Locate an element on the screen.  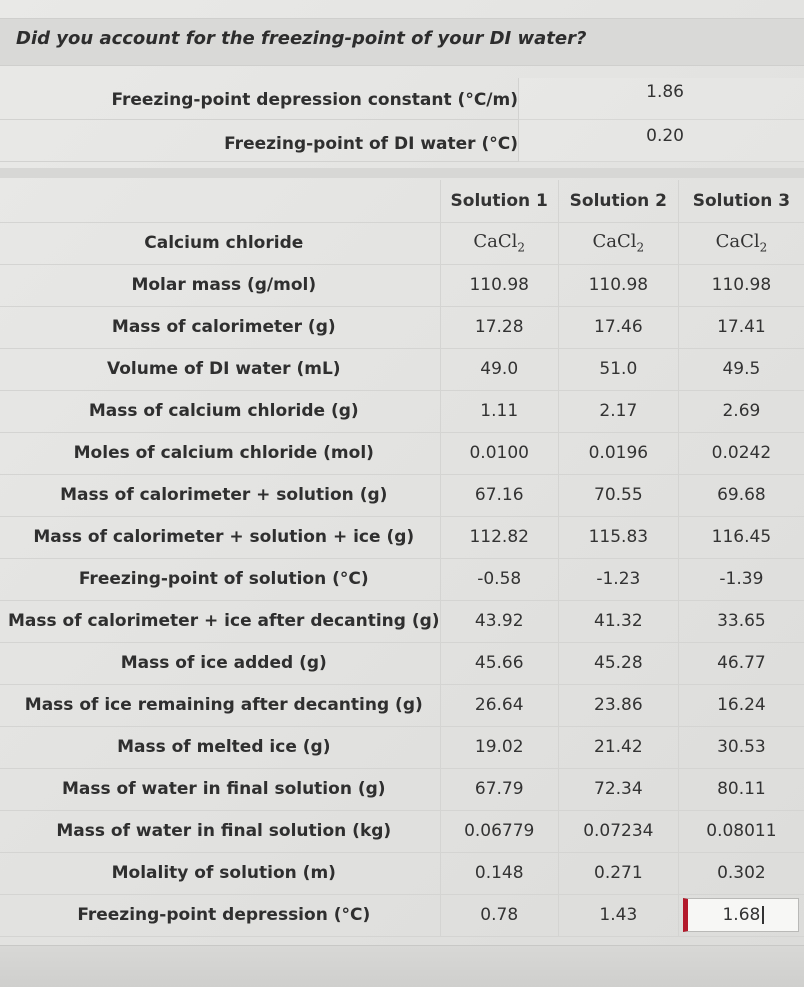
row-label: Freezing-point of solution (°C) is located at coordinates (220, 579).